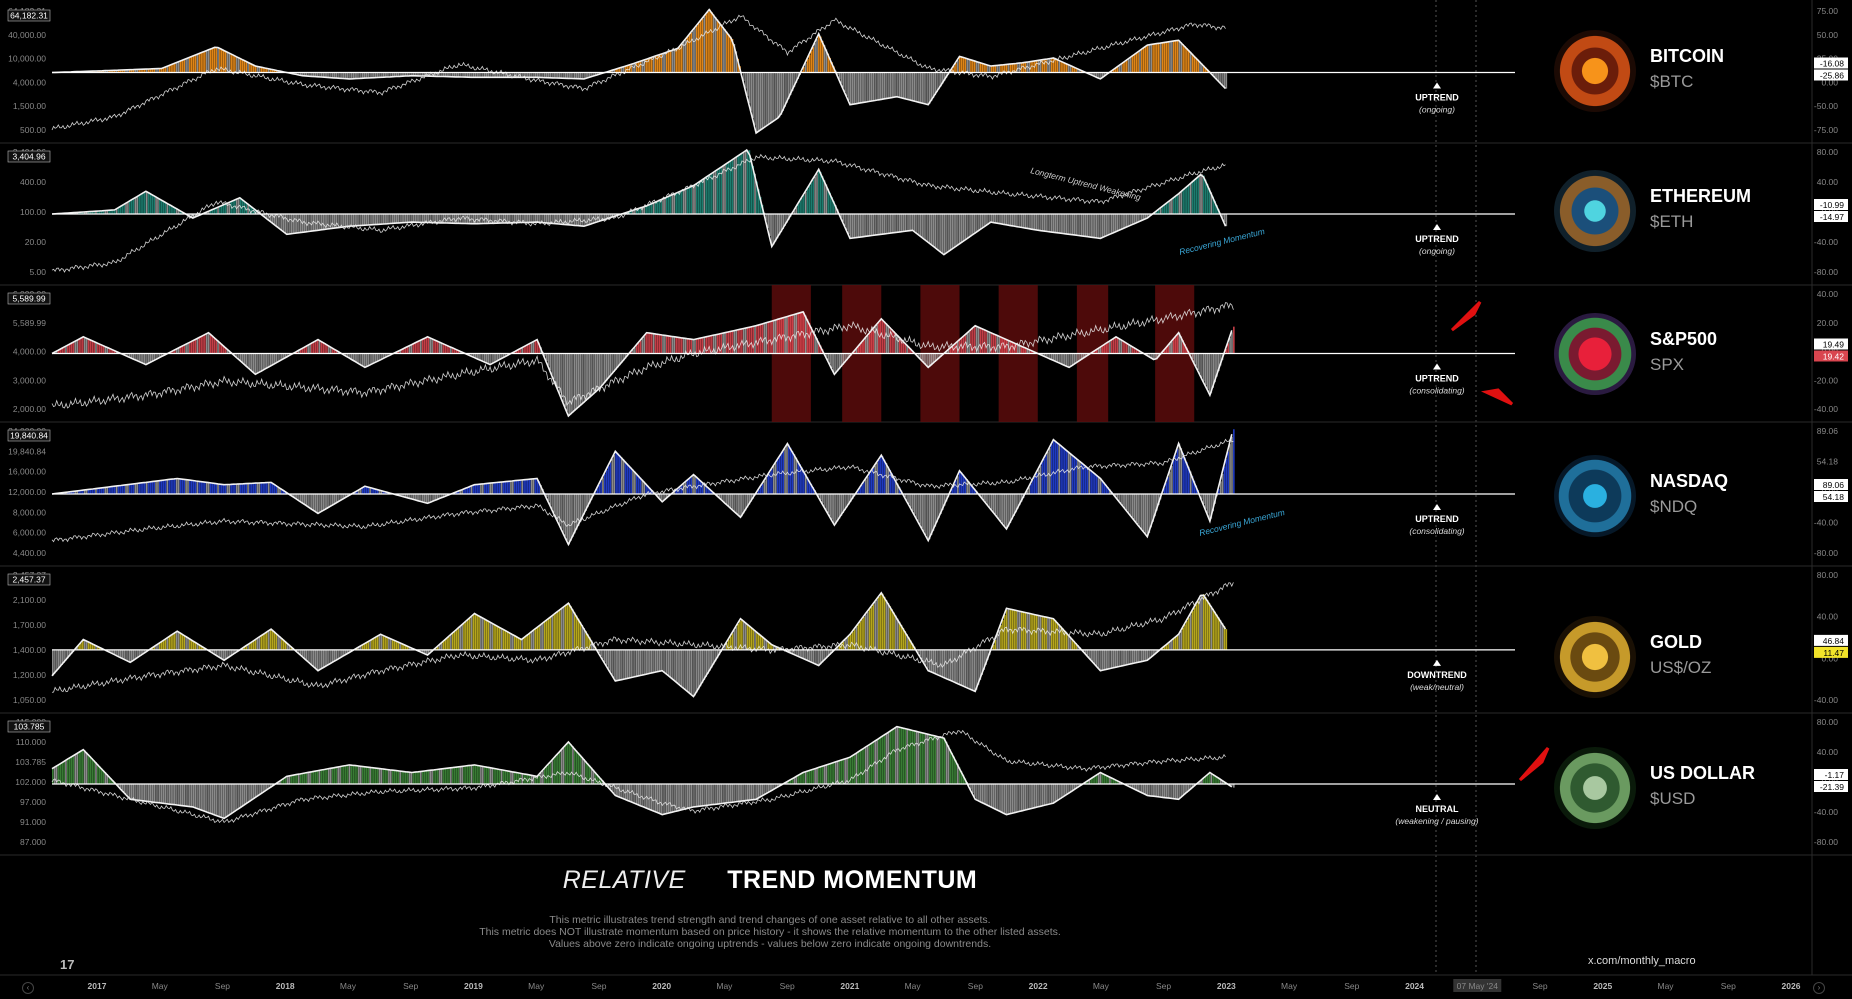 Image resolution: width=1852 pixels, height=999 pixels. Describe the element at coordinates (1819, 988) in the screenshot. I see `scroll-right-button: ›` at that location.